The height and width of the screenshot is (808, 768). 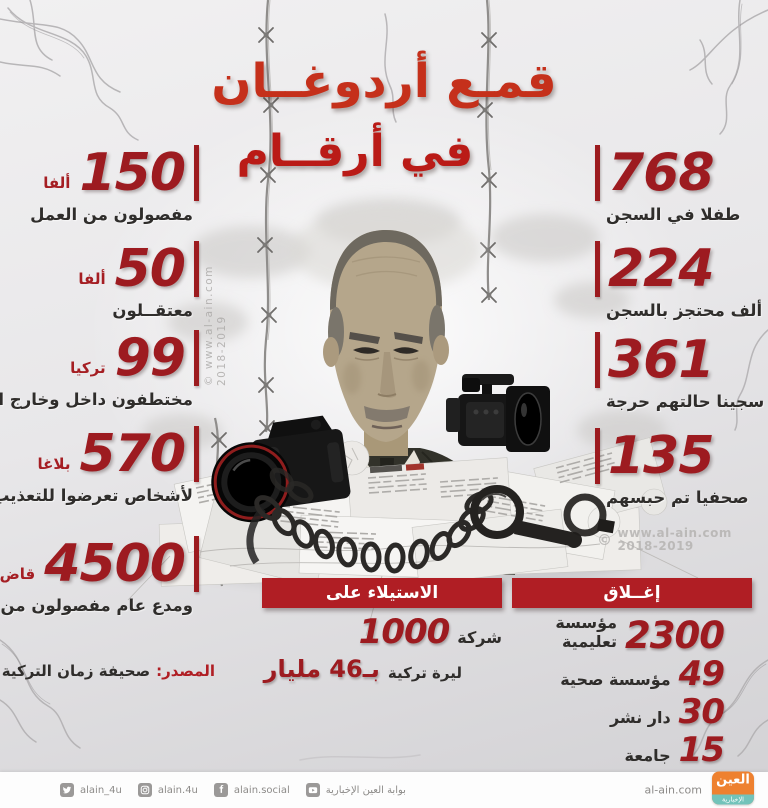 What do you see at coordinates (96, 495) in the screenshot?
I see `stat-label: لأشخاص تعرضوا للتعذيب` at bounding box center [96, 495].